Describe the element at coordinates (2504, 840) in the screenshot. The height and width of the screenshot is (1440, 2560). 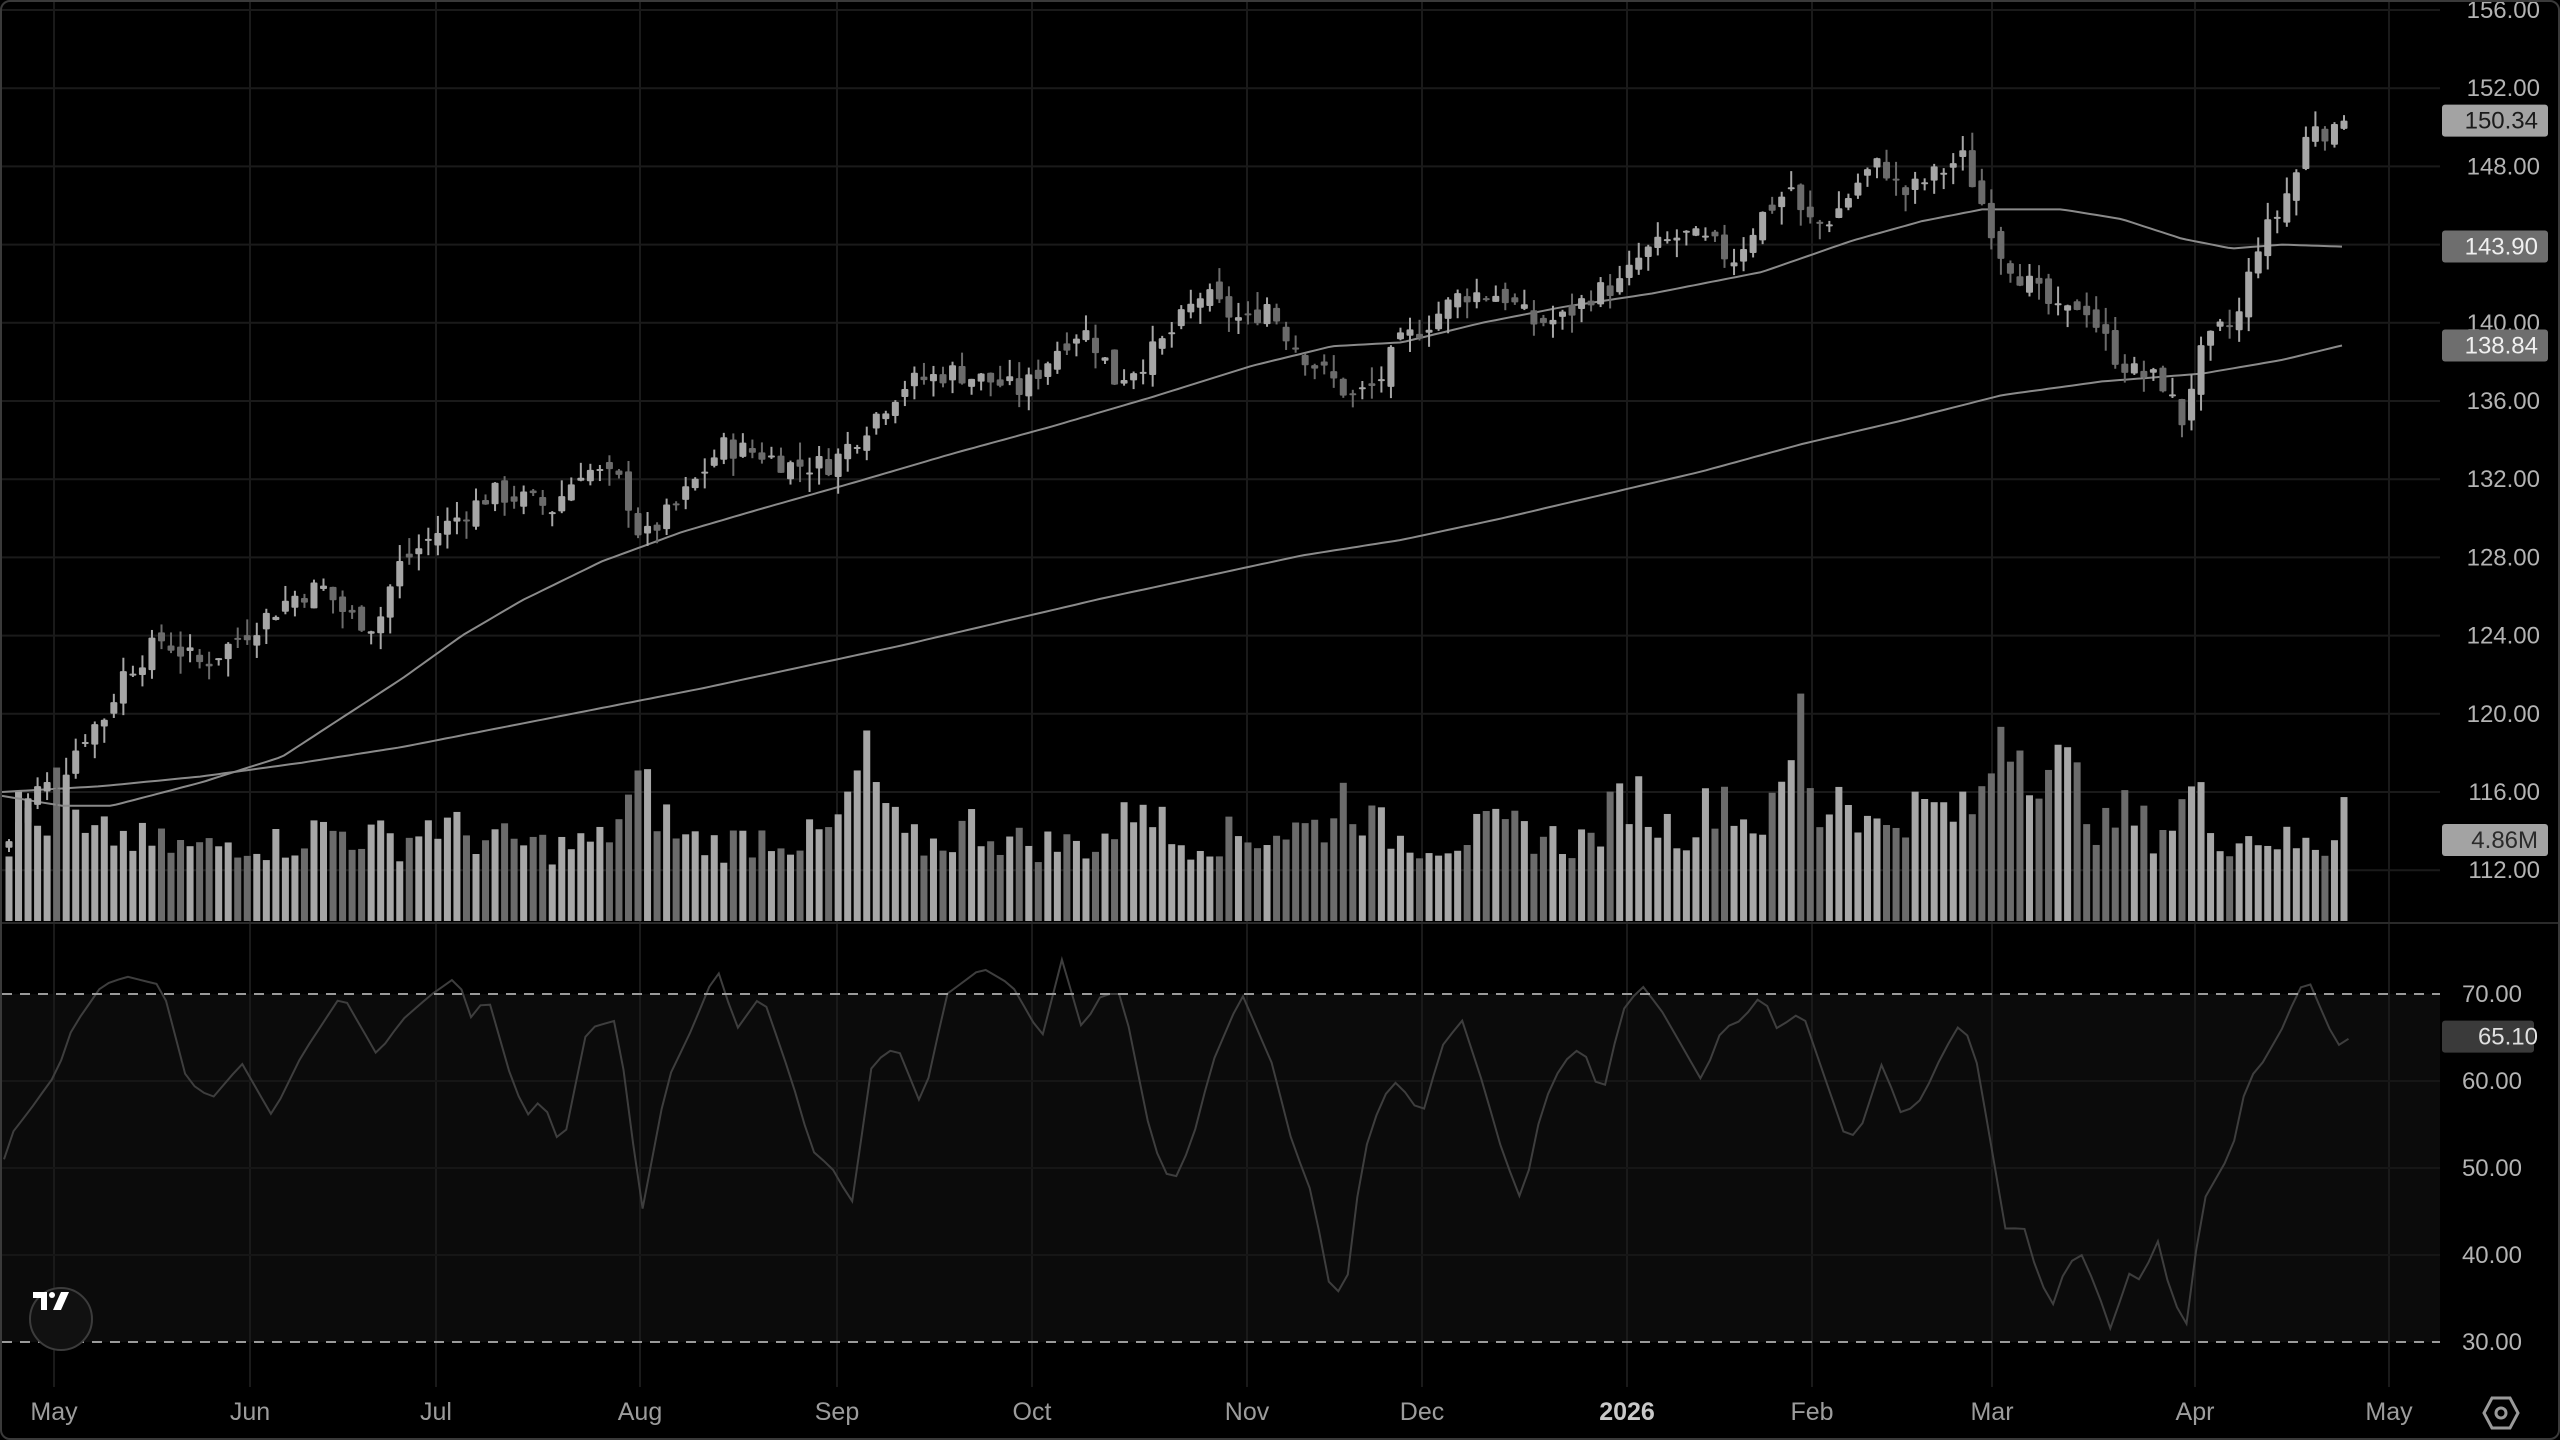
I see `svg-text: 4.86M` at that location.